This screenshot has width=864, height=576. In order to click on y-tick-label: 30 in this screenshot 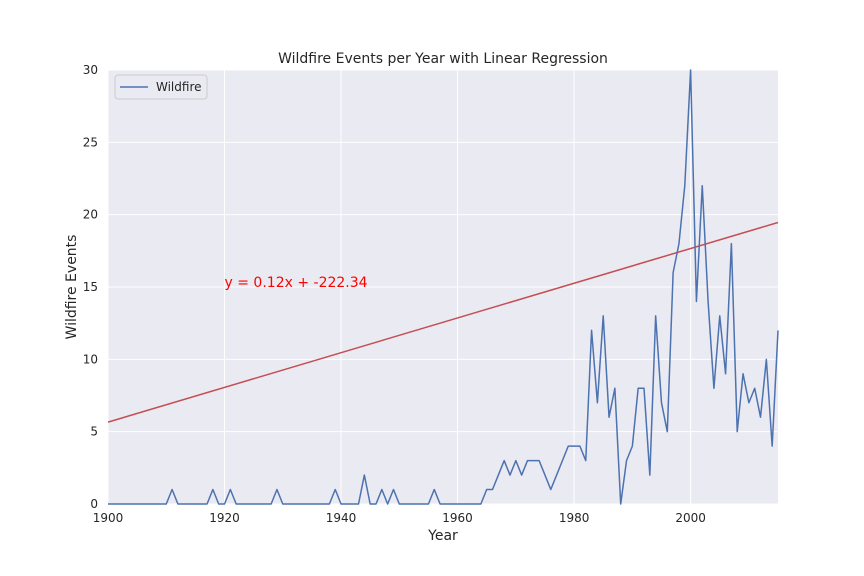, I will do `click(90, 70)`.